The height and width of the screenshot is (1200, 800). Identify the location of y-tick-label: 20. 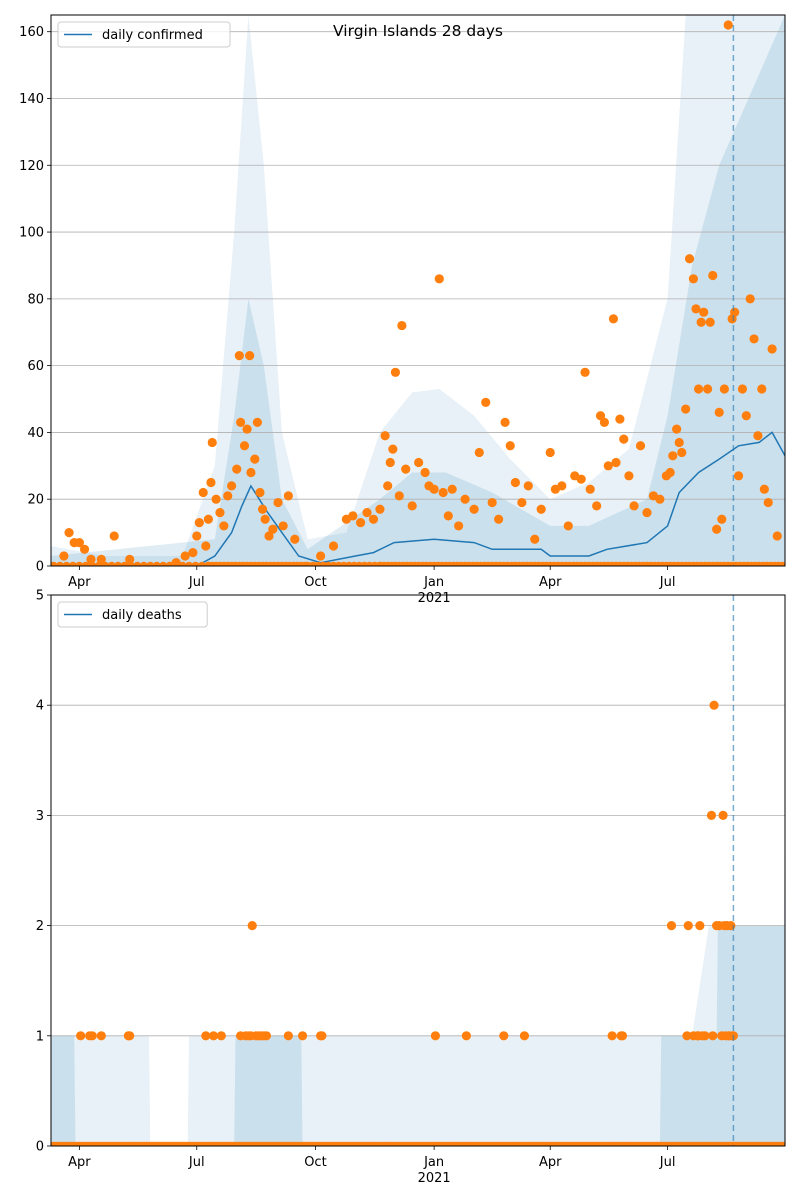
(35, 500).